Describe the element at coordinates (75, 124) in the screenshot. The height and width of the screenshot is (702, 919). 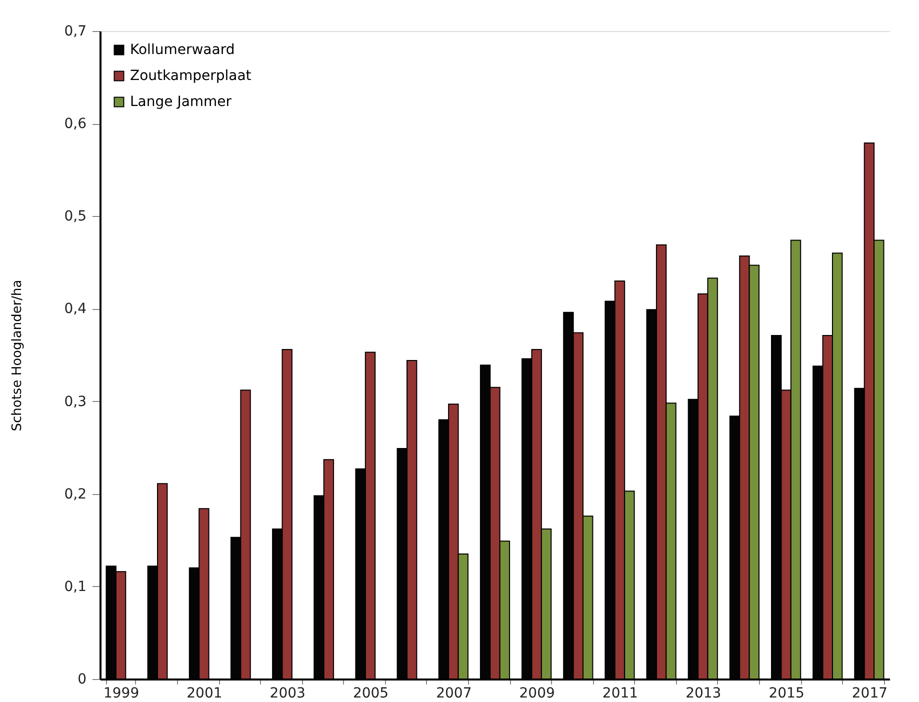
I see `y-tick-label: 0,6` at that location.